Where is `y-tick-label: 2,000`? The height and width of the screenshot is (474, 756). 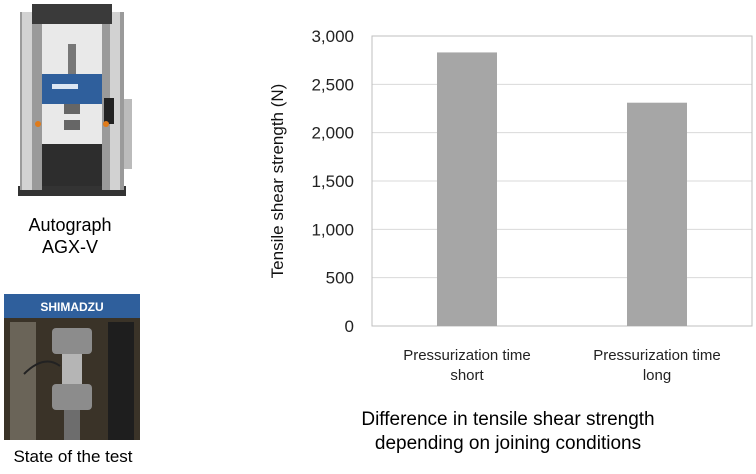 y-tick-label: 2,000 is located at coordinates (332, 133).